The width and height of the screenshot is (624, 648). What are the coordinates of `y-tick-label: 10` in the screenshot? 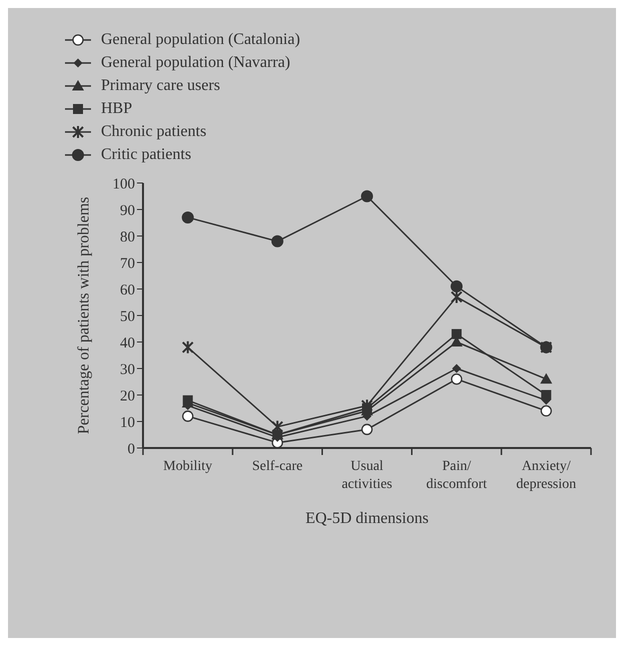 It's located at (127, 422).